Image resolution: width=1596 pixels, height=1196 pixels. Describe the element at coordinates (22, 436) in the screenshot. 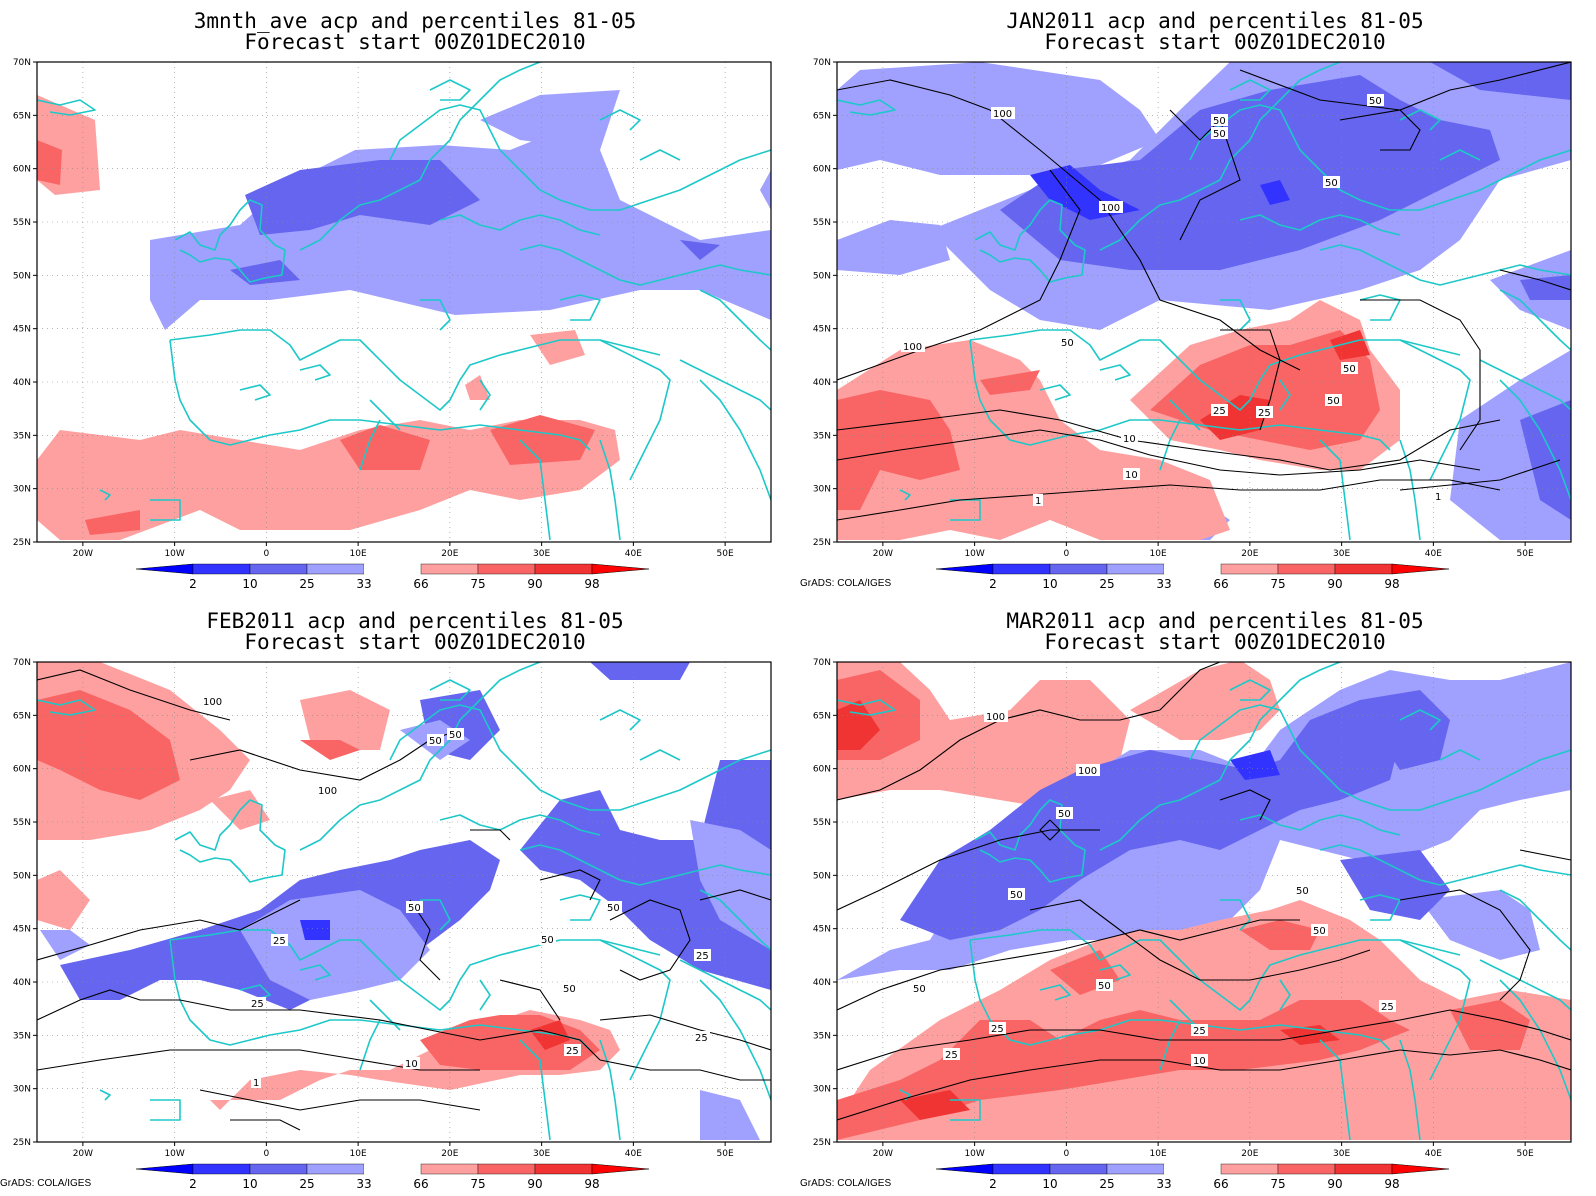

I see `lat-label: 35N` at that location.